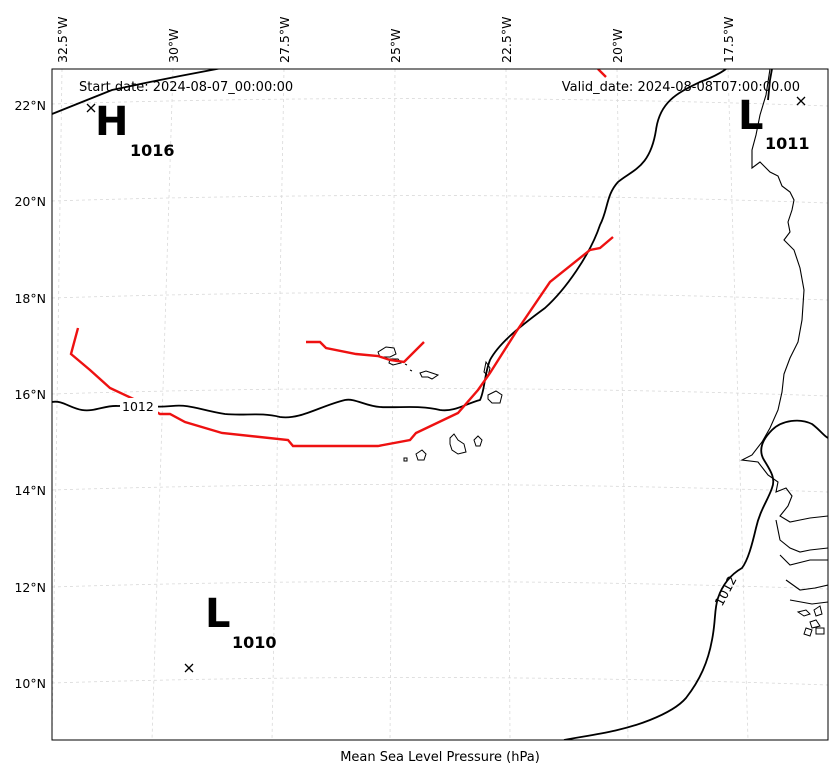 This screenshot has height=783, width=837. I want to click on map-xlabel: Mean Sea Level Pressure (hPa), so click(440, 757).